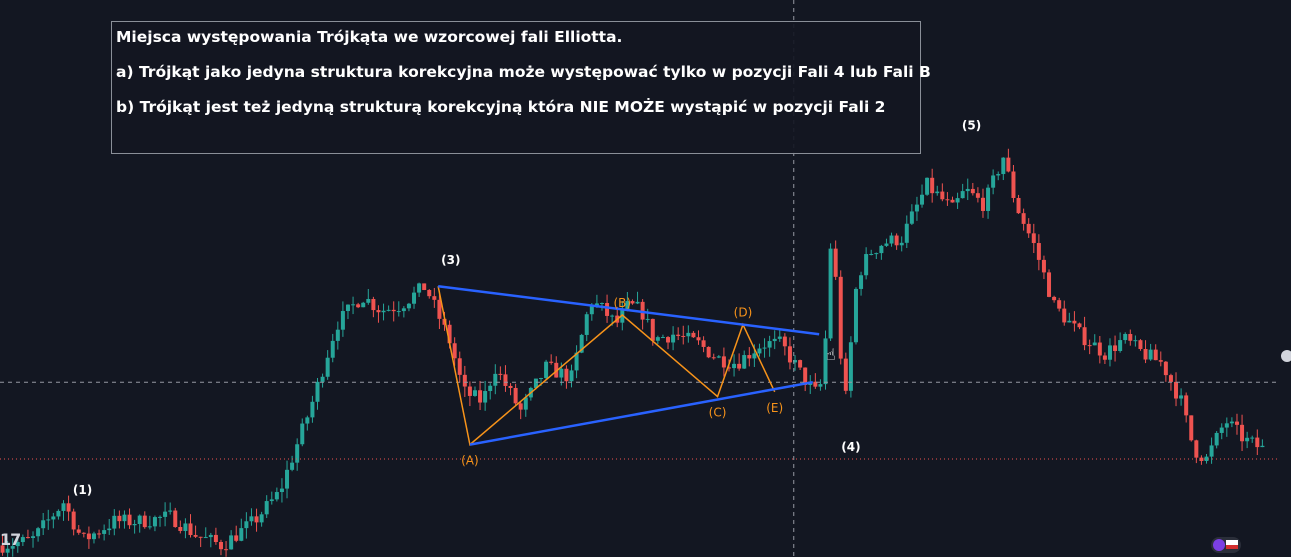 This screenshot has height=557, width=1291. Describe the element at coordinates (641, 413) in the screenshot. I see `trendline-lower` at that location.